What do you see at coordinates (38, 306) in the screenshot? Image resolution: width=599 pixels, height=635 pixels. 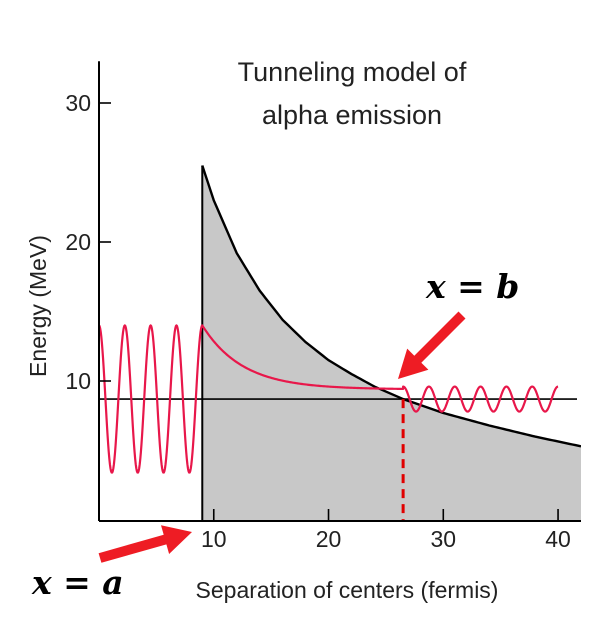 I see `y-axis-label: Energy (MeV)` at bounding box center [38, 306].